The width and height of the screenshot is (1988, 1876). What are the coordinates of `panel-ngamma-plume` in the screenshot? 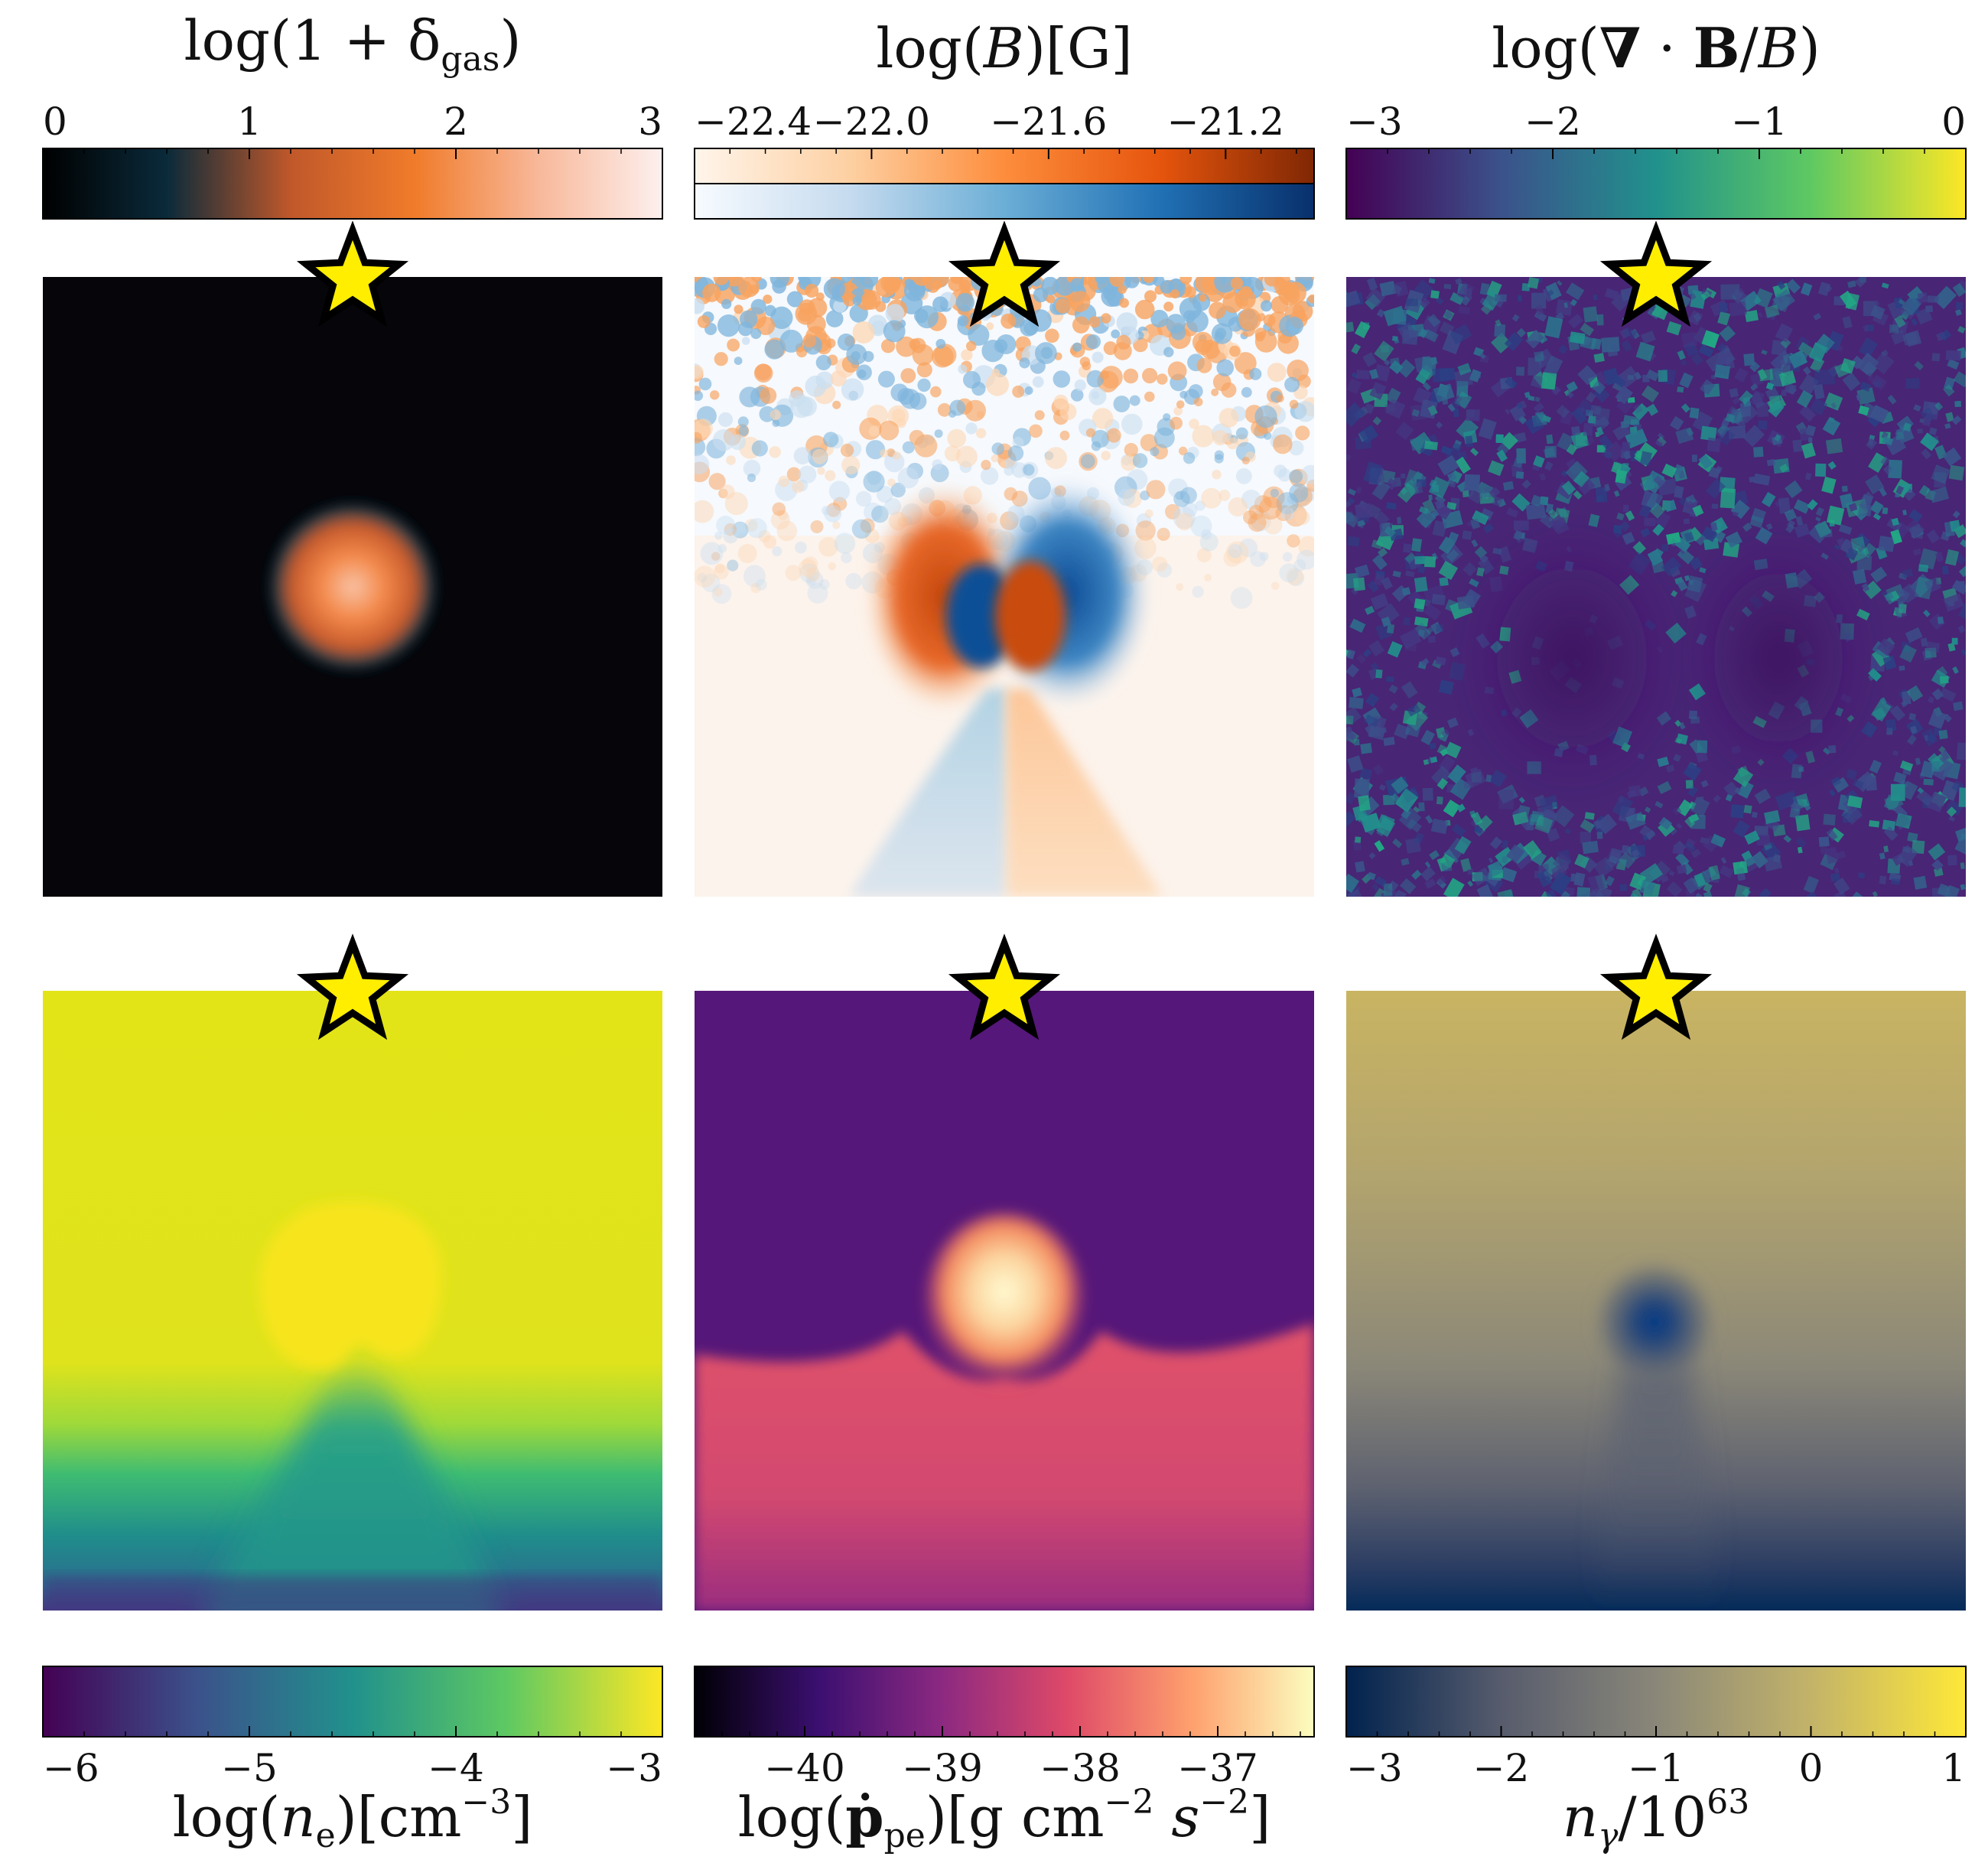 It's located at (1656, 1467).